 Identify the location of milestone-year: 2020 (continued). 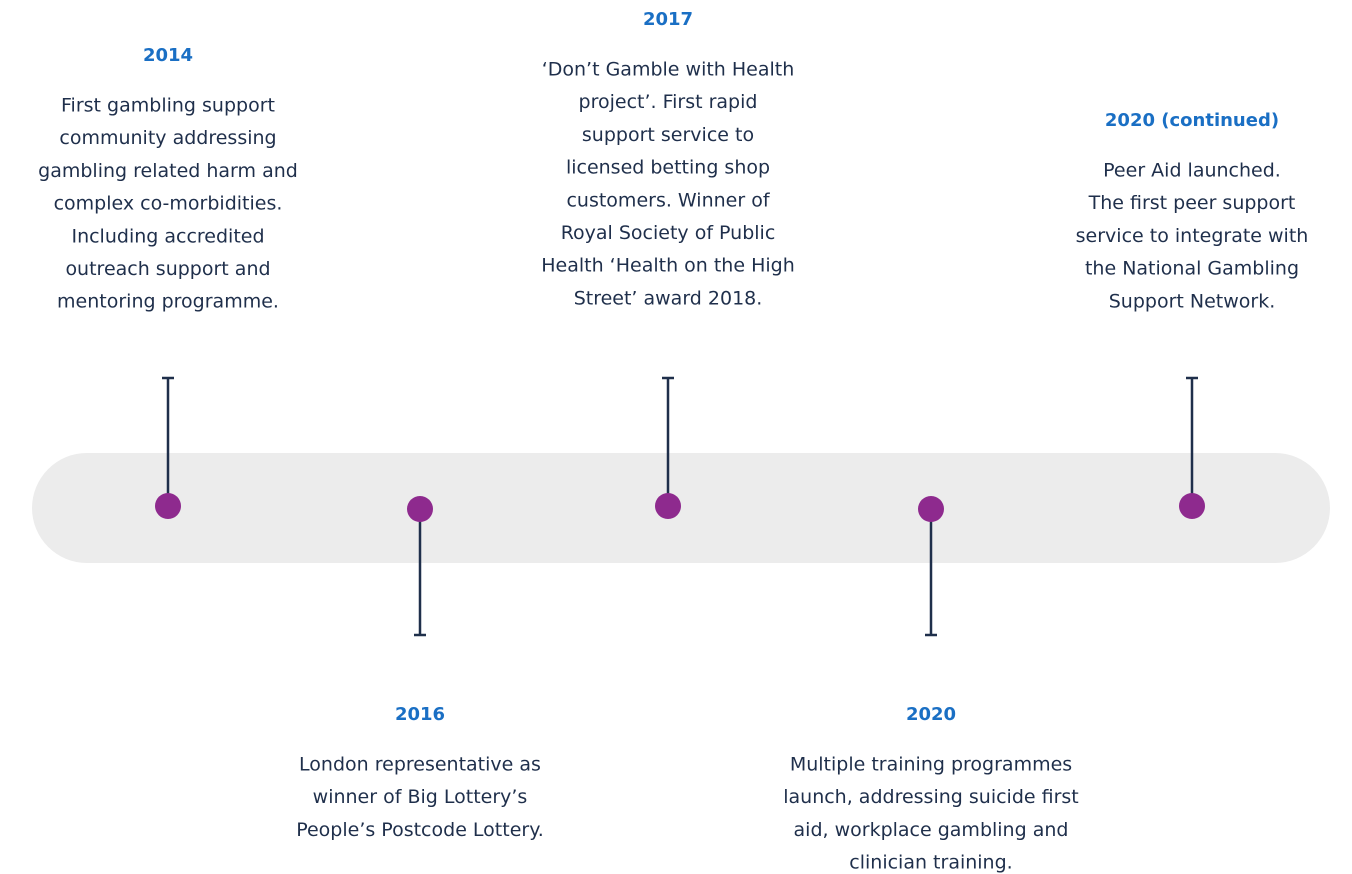
(1192, 120).